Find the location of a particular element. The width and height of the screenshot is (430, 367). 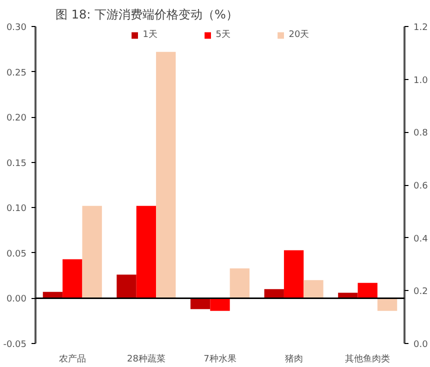

x-tick-label: 农产品 is located at coordinates (72, 359).